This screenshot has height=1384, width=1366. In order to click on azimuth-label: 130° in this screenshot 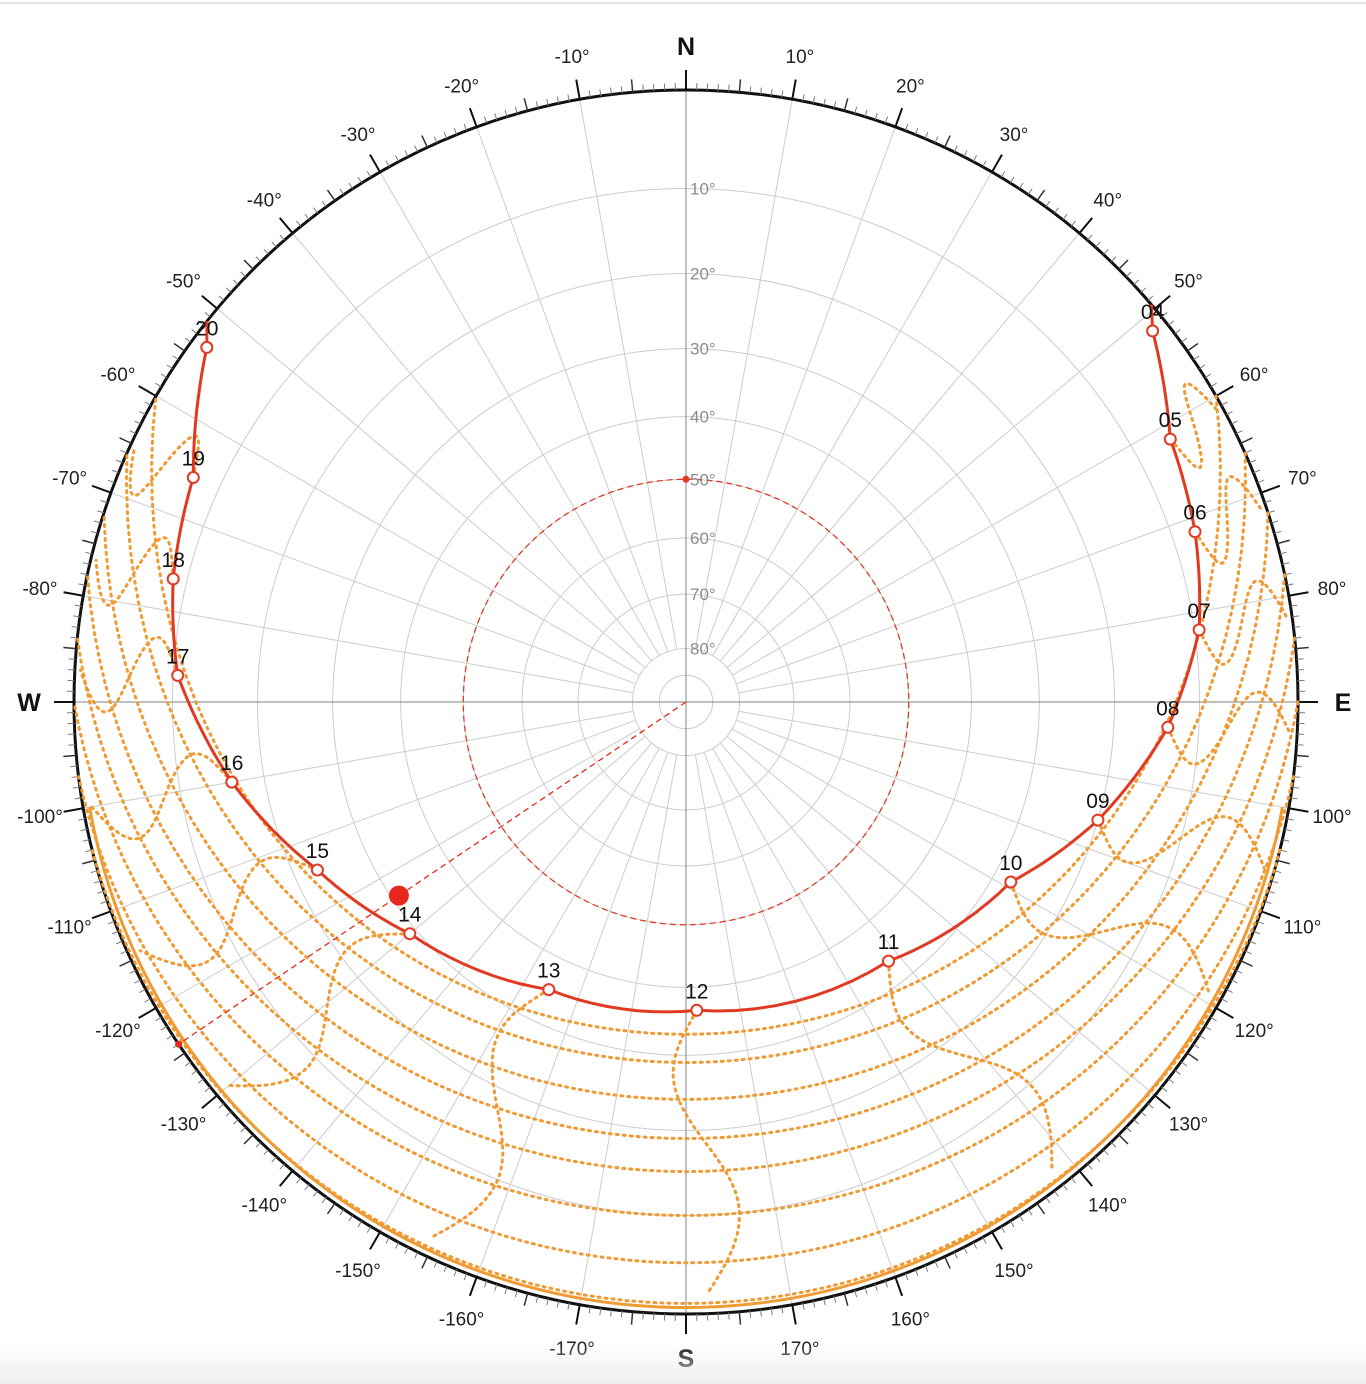, I will do `click(1188, 1125)`.